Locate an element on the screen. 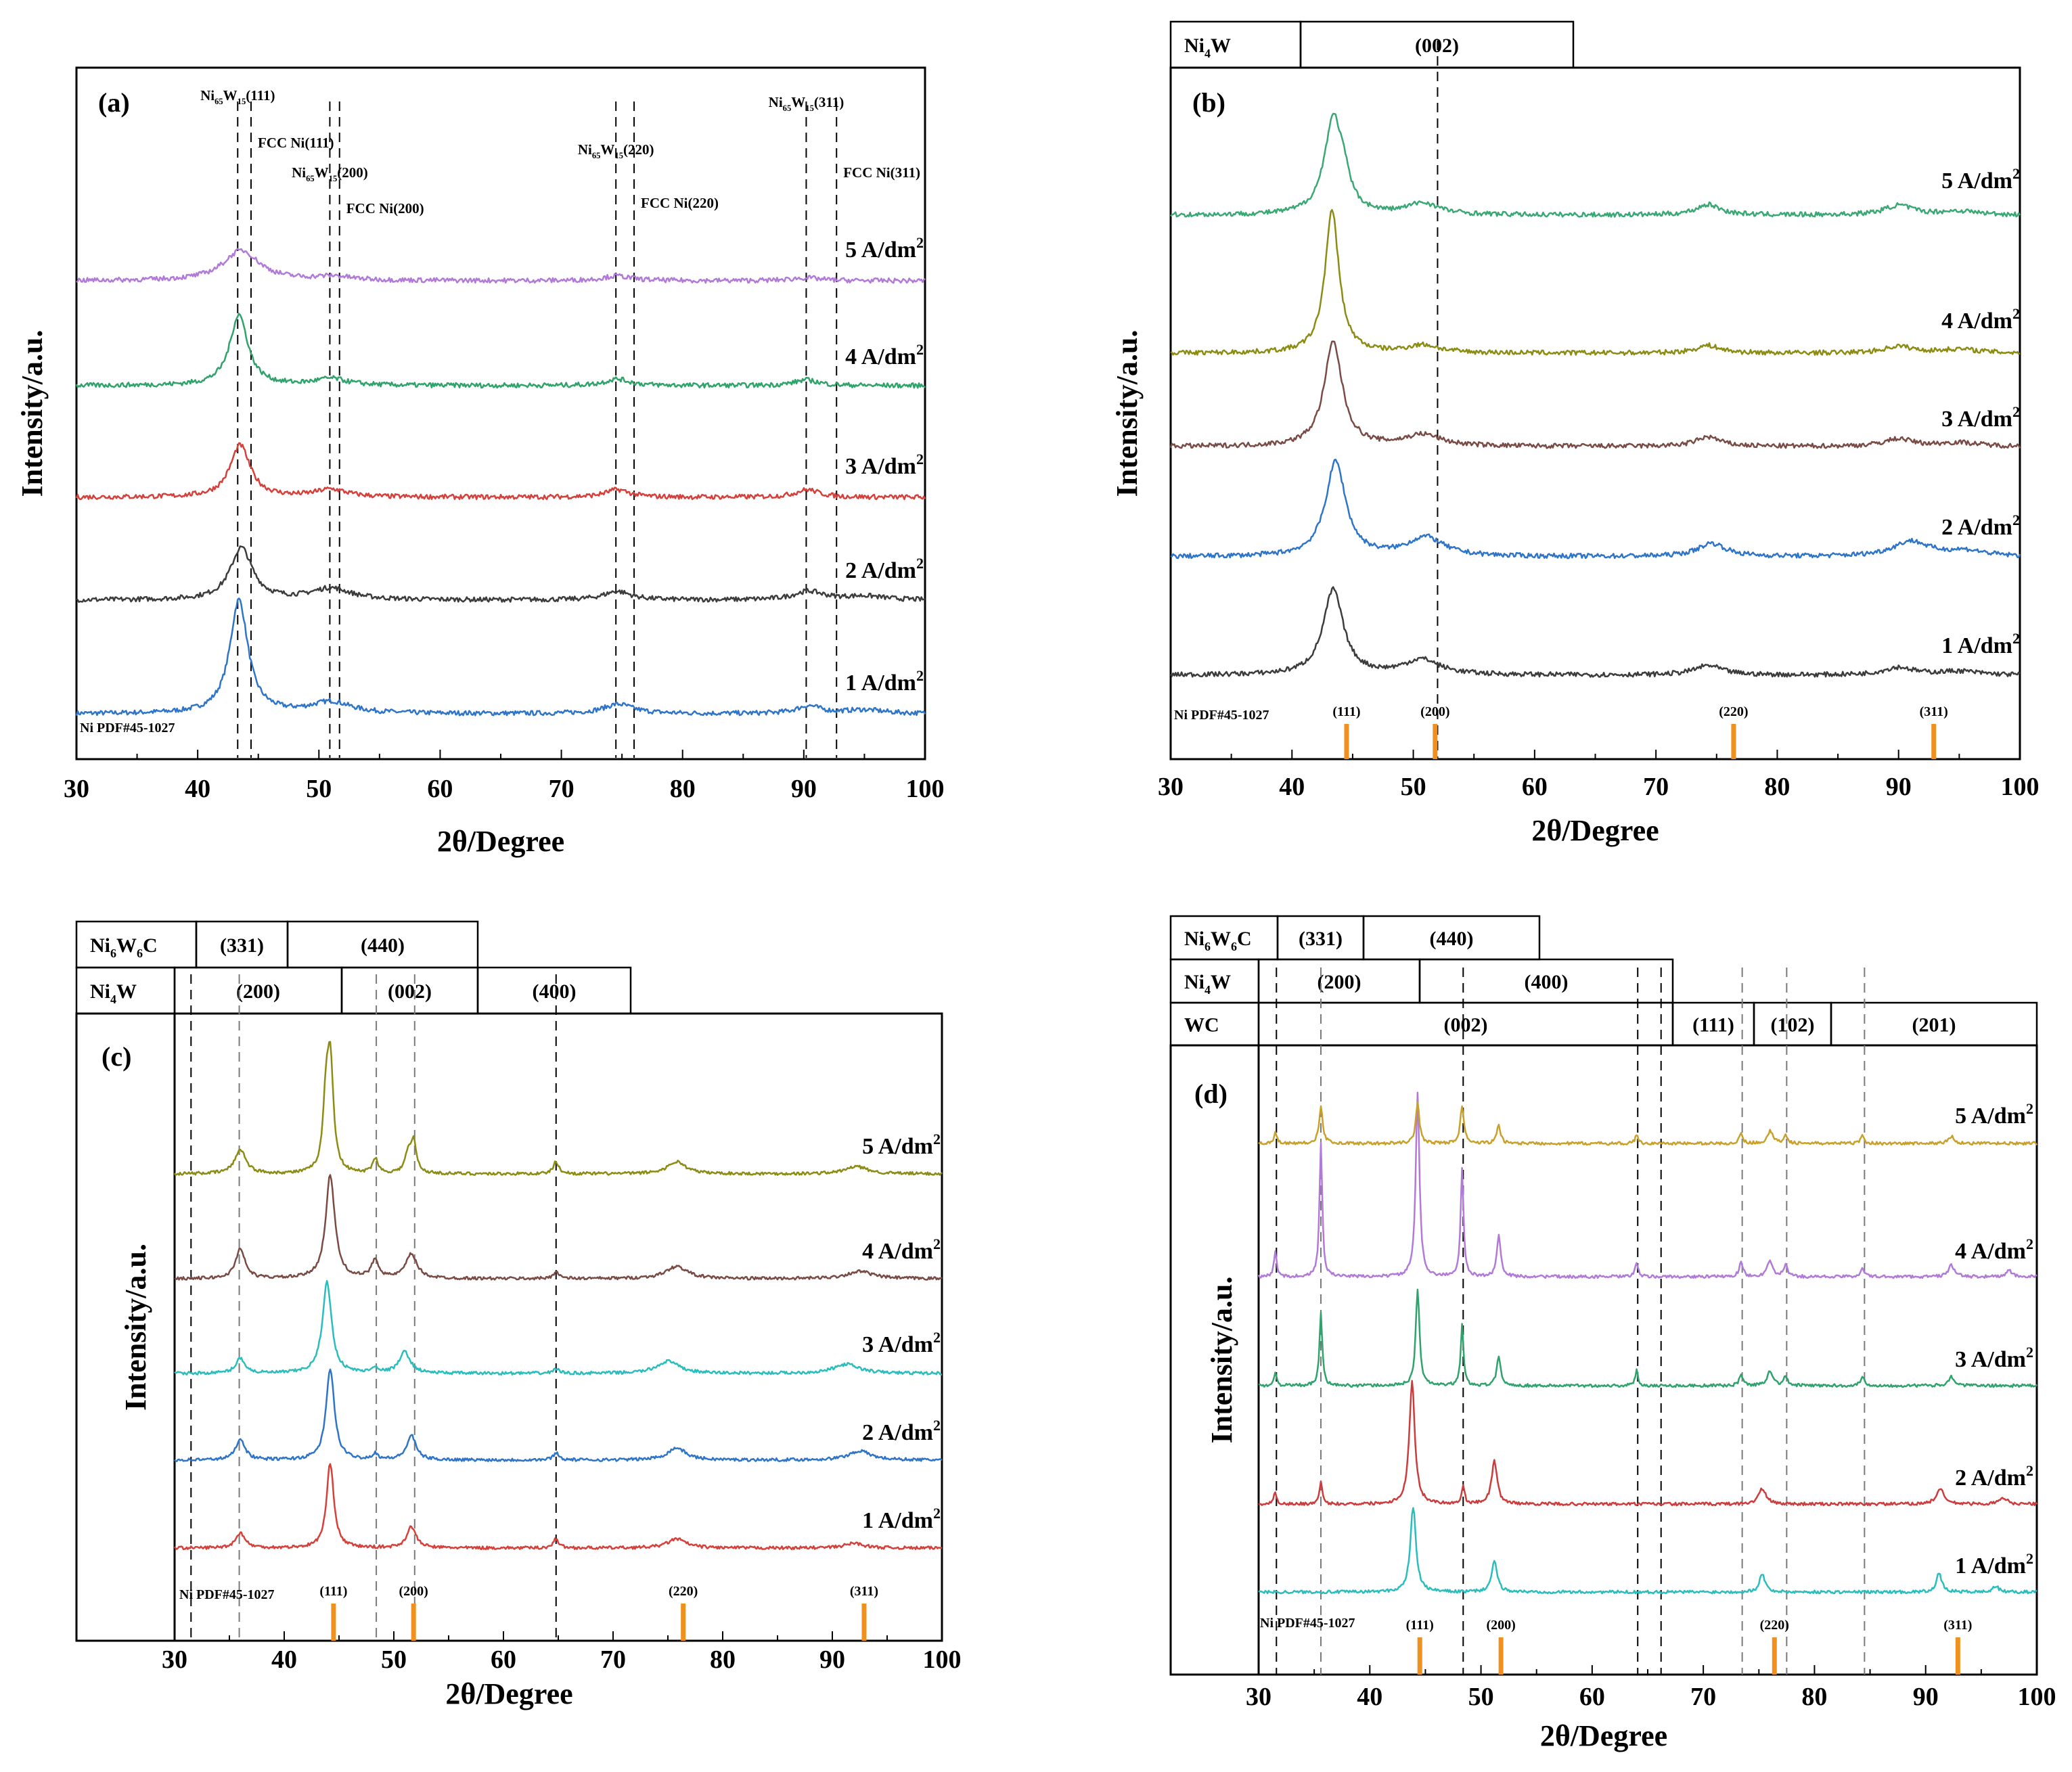 The width and height of the screenshot is (2072, 1772). peak-annotation: FCC Ni(200) is located at coordinates (385, 208).